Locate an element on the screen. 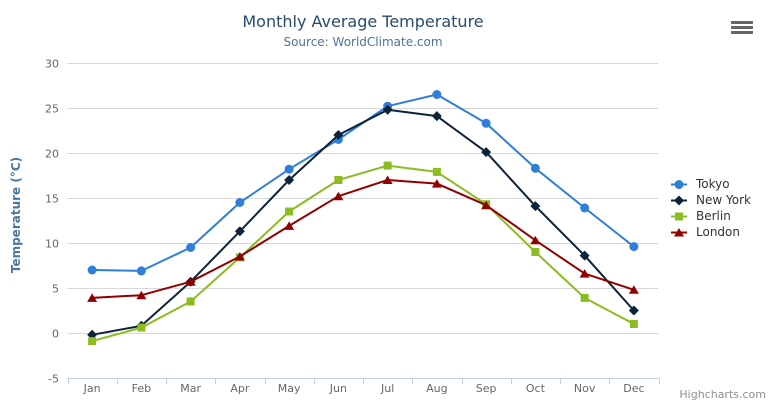  data-point-tokyo-oct is located at coordinates (535, 168).